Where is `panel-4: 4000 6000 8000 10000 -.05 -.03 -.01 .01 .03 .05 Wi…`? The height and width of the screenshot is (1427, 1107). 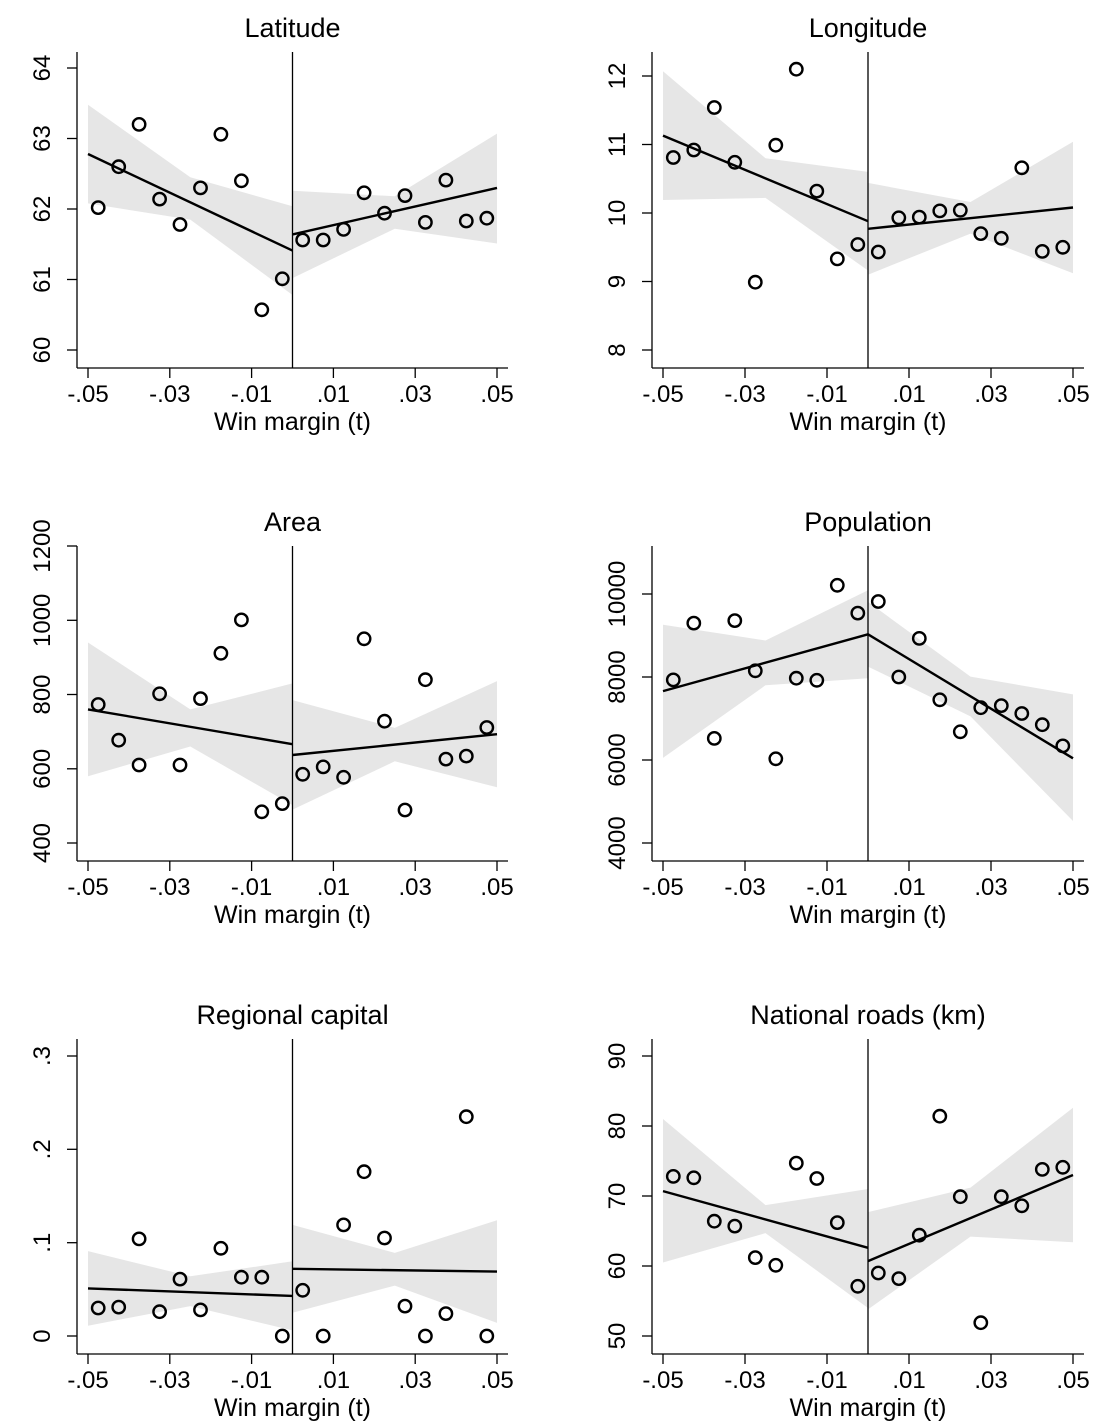
panel-4: 4000 6000 8000 10000 -.05 -.03 -.01 .01 .03 .05 Wi… is located at coordinates (847, 718).